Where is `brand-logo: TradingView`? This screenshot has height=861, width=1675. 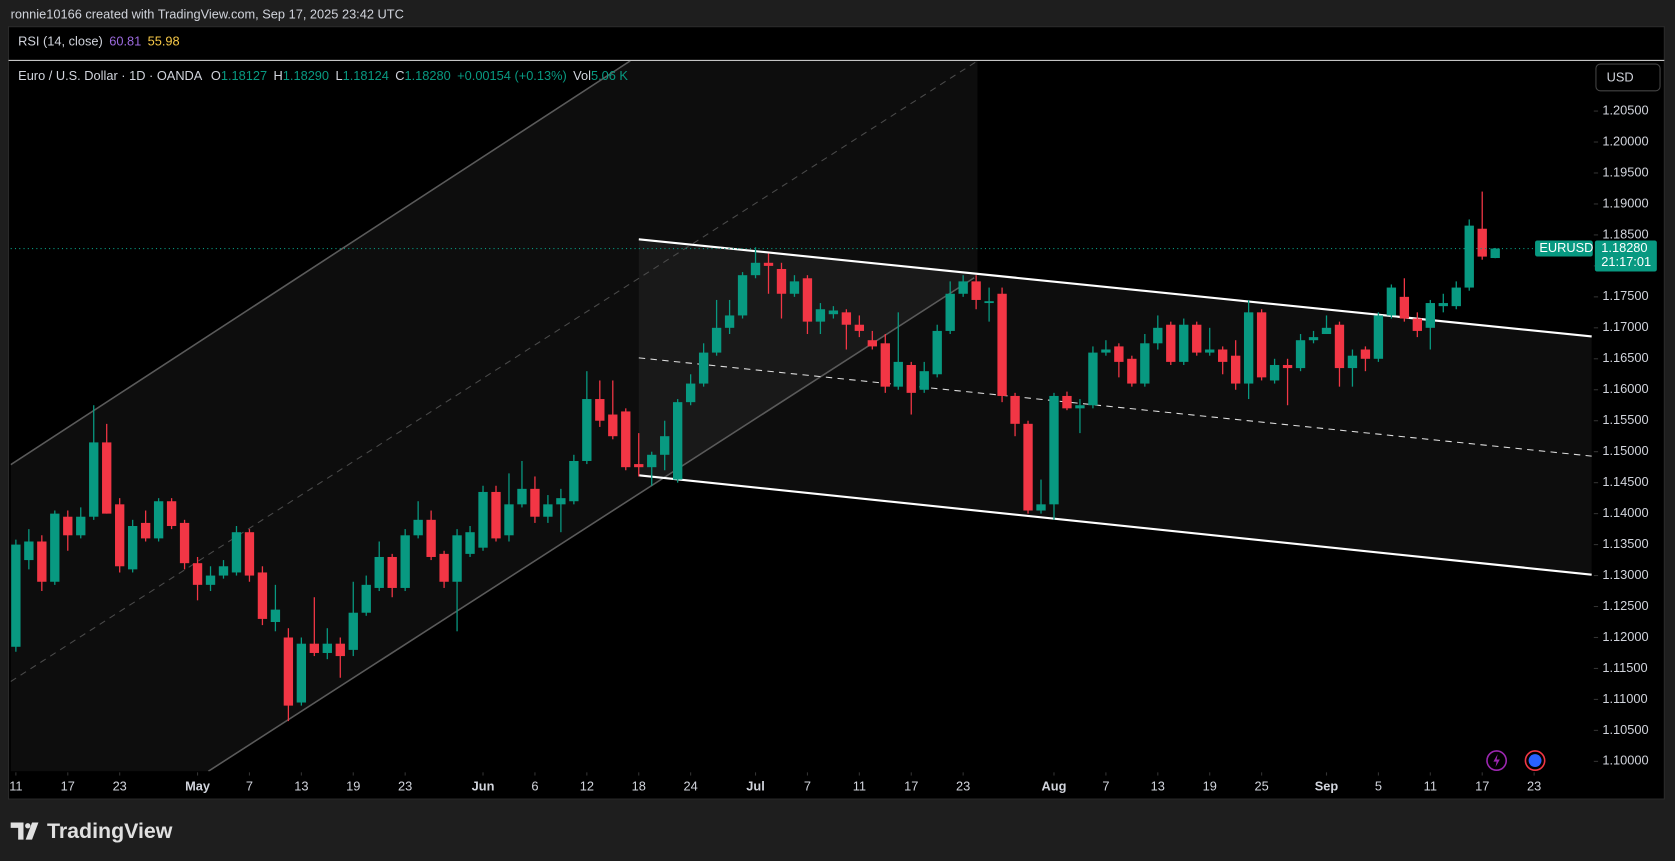 brand-logo: TradingView is located at coordinates (91, 831).